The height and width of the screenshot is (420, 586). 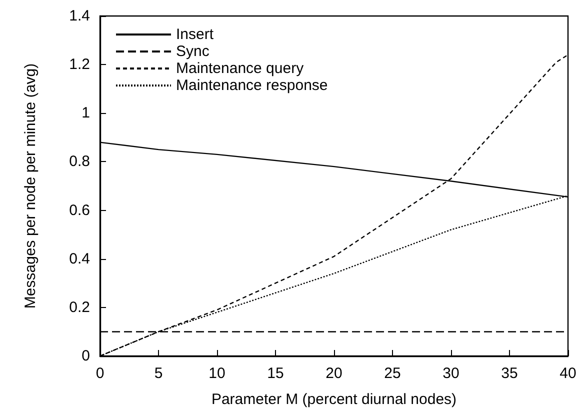 I want to click on y-tick-label: 0.8, so click(x=79, y=161).